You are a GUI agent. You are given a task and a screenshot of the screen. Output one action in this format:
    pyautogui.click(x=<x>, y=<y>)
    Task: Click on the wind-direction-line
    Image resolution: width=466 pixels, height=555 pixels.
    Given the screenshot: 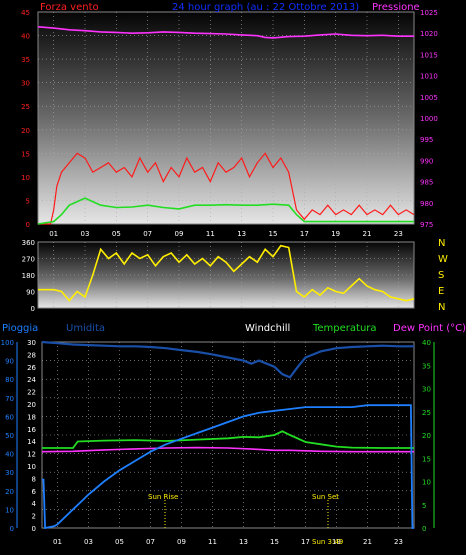 What is the action you would take?
    pyautogui.click(x=226, y=273)
    